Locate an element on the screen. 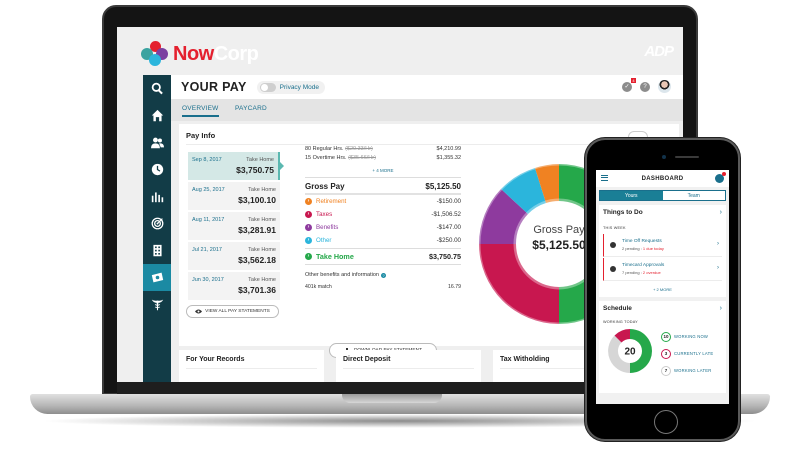 Image resolution: width=800 pixels, height=450 pixels. earning-amount: $1,355.32 is located at coordinates (448, 158).